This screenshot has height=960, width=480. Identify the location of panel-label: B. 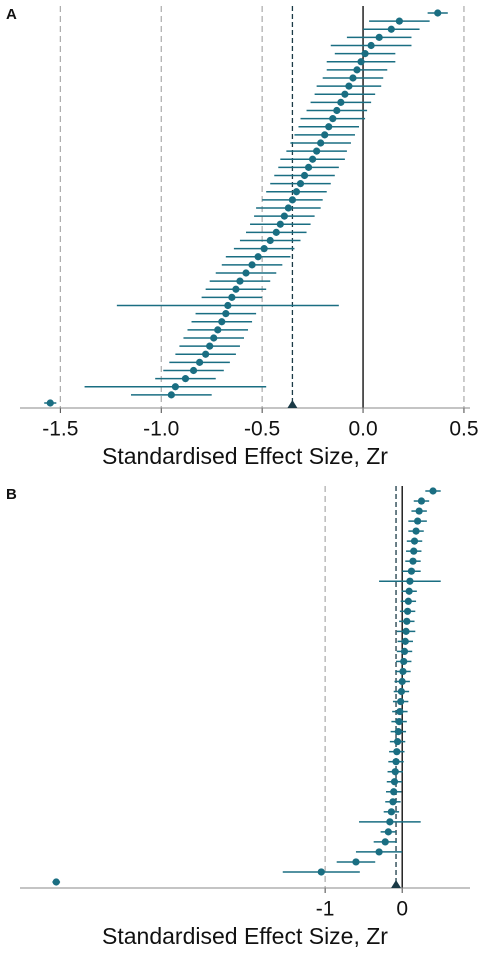
(11, 494).